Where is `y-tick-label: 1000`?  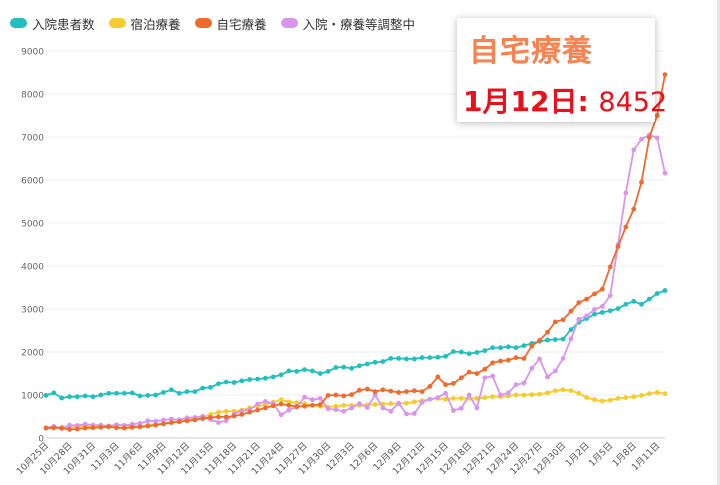 y-tick-label: 1000 is located at coordinates (32, 397).